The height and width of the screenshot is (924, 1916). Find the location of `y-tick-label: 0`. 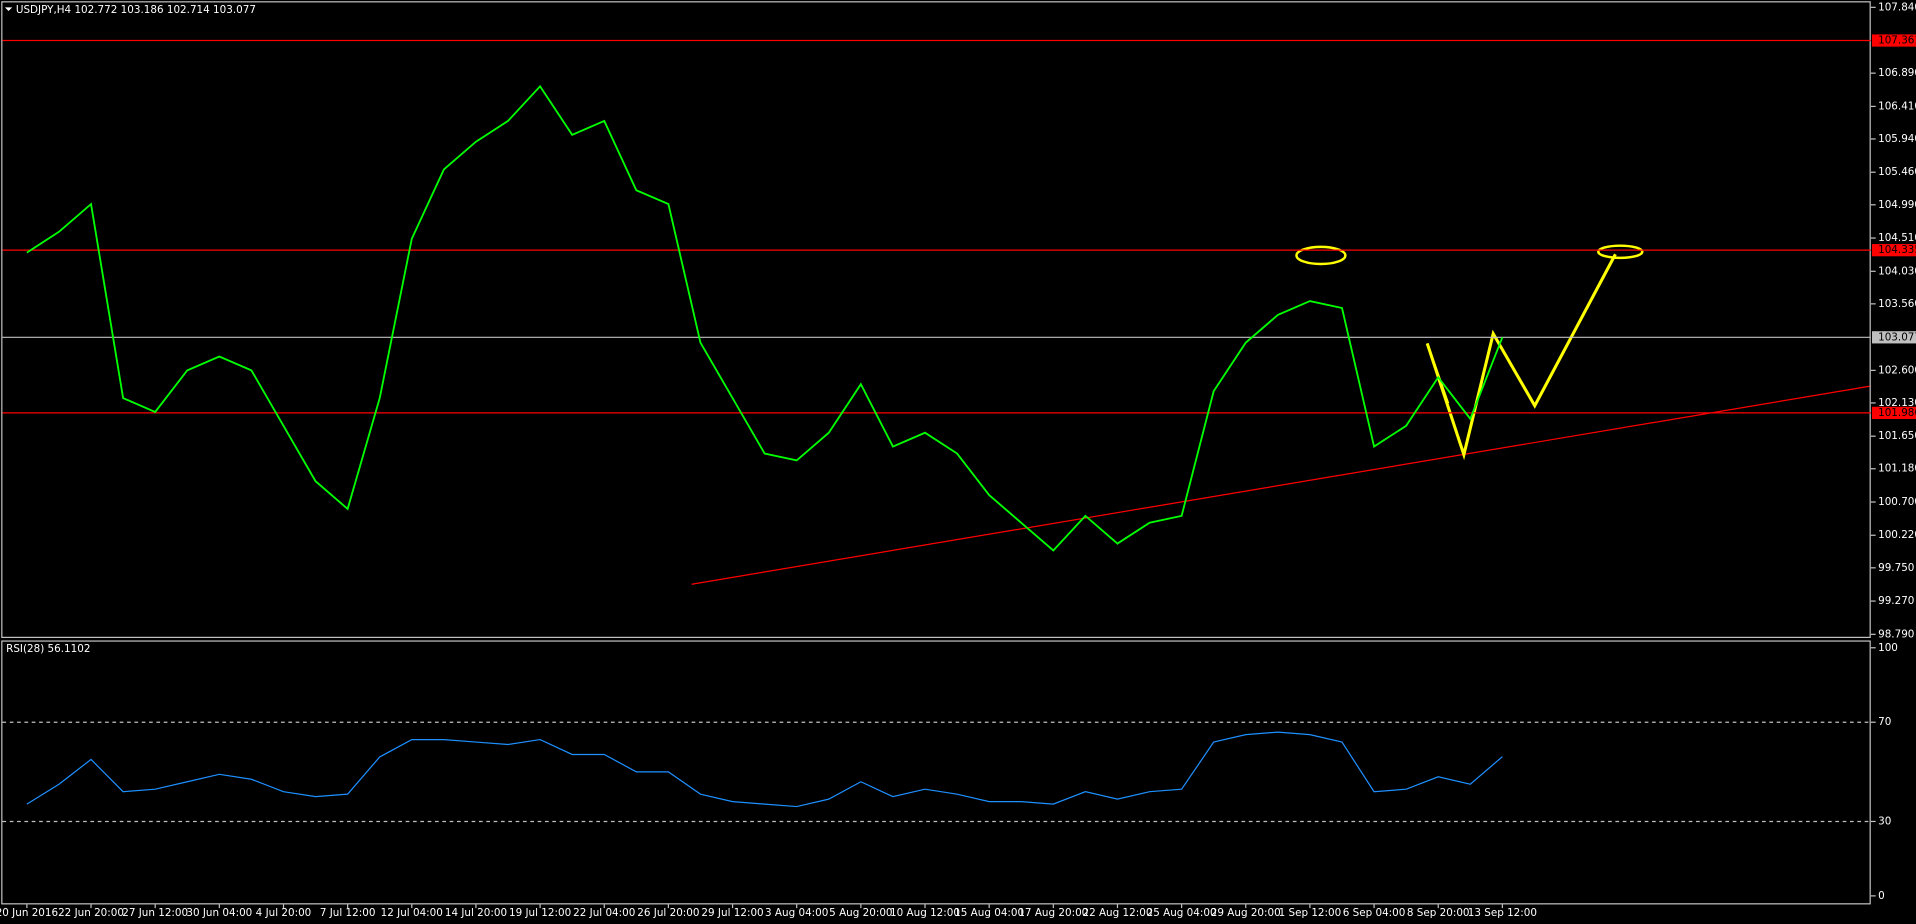

y-tick-label: 0 is located at coordinates (1881, 896).